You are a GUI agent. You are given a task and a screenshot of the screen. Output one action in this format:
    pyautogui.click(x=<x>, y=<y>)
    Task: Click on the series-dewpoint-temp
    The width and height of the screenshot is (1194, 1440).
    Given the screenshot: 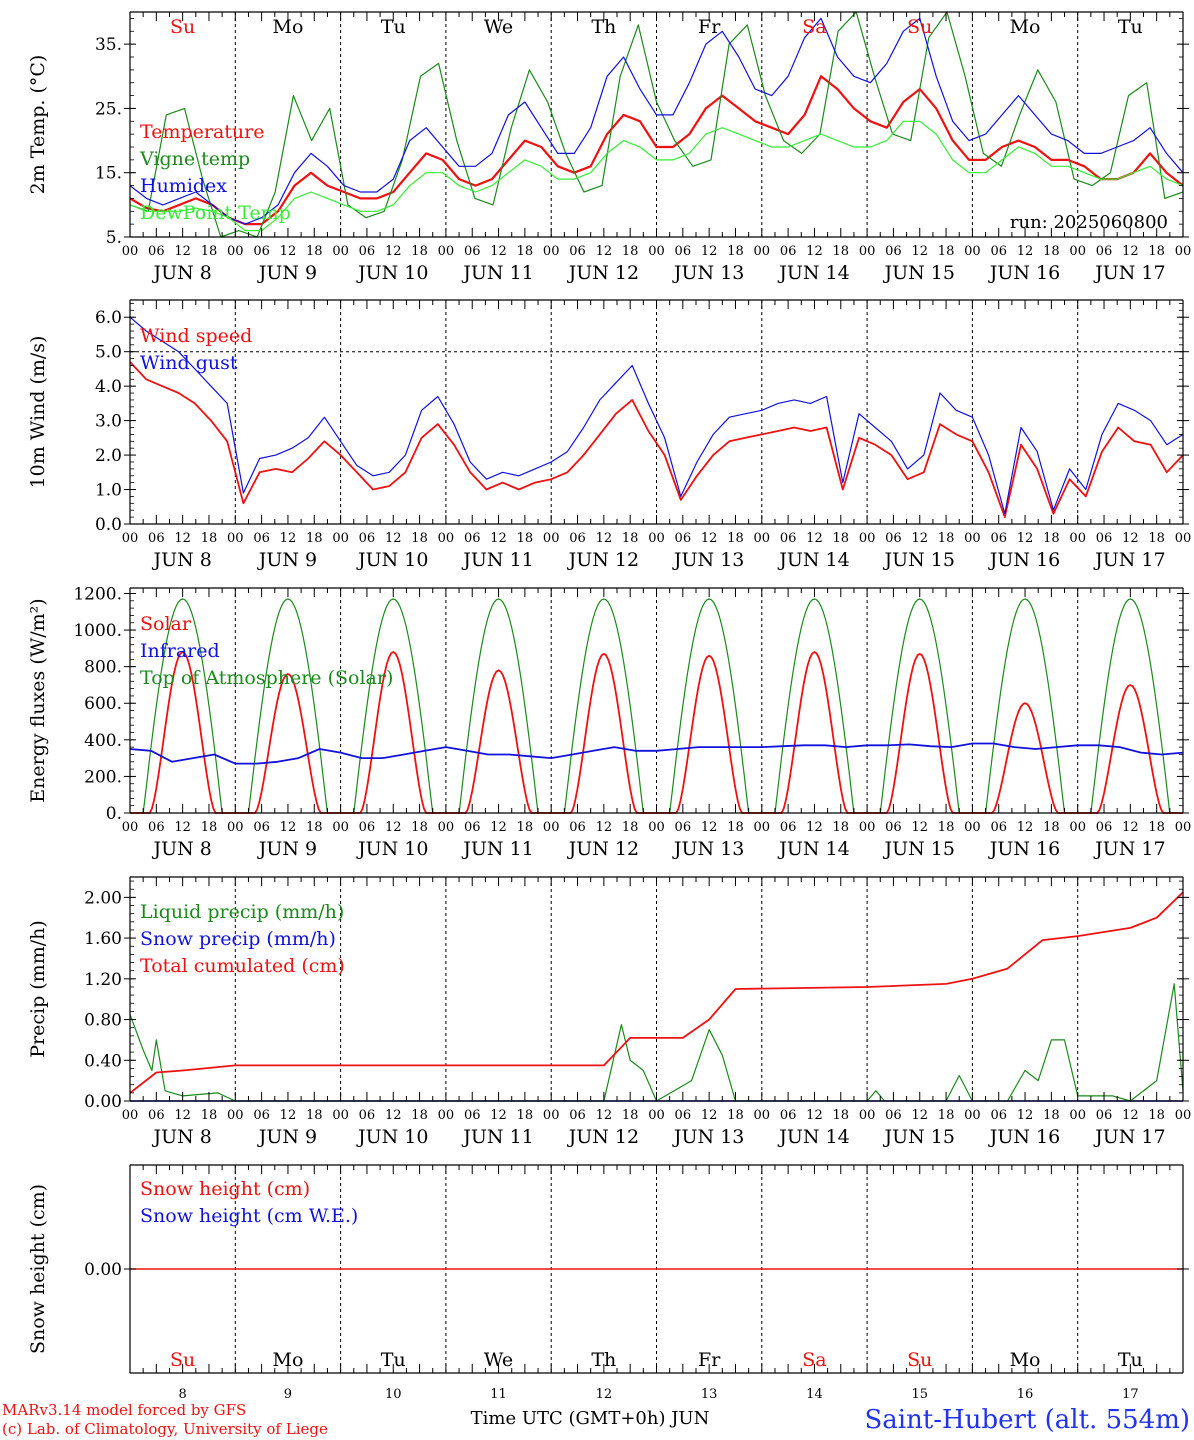 What is the action you would take?
    pyautogui.click(x=656, y=176)
    